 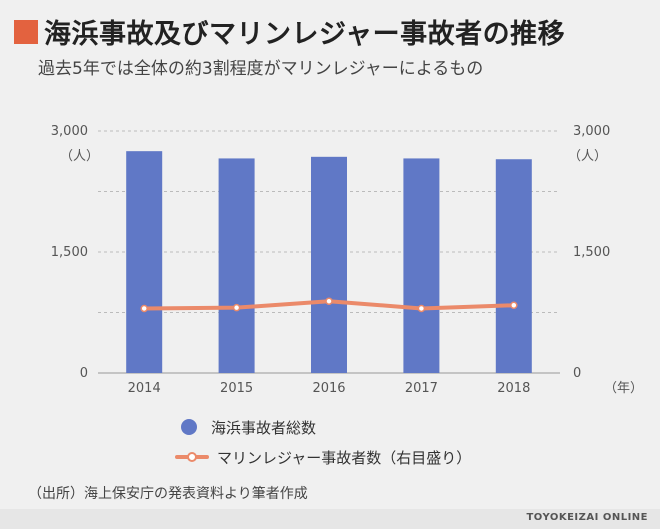 I want to click on chart-title: 海浜事故及びマリンレジャー事故者の推移, so click(x=305, y=34).